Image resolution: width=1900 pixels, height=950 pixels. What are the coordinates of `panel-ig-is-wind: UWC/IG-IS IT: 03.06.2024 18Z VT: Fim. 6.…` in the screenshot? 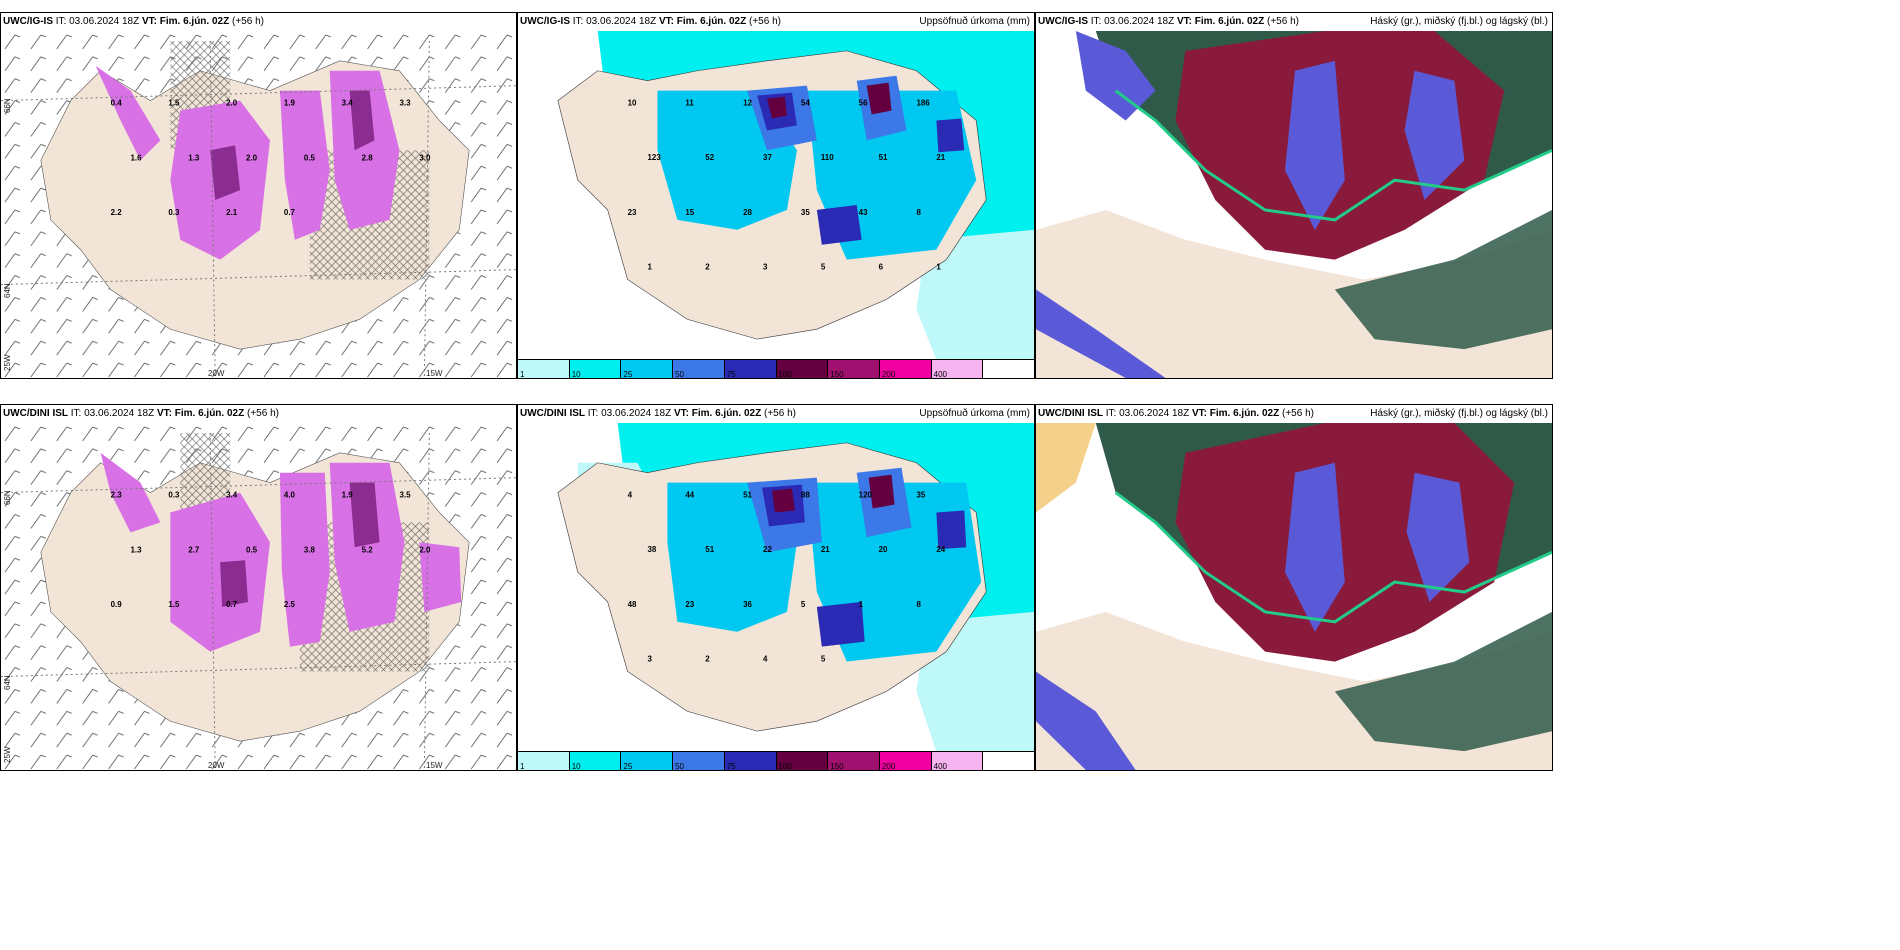 It's located at (258, 195).